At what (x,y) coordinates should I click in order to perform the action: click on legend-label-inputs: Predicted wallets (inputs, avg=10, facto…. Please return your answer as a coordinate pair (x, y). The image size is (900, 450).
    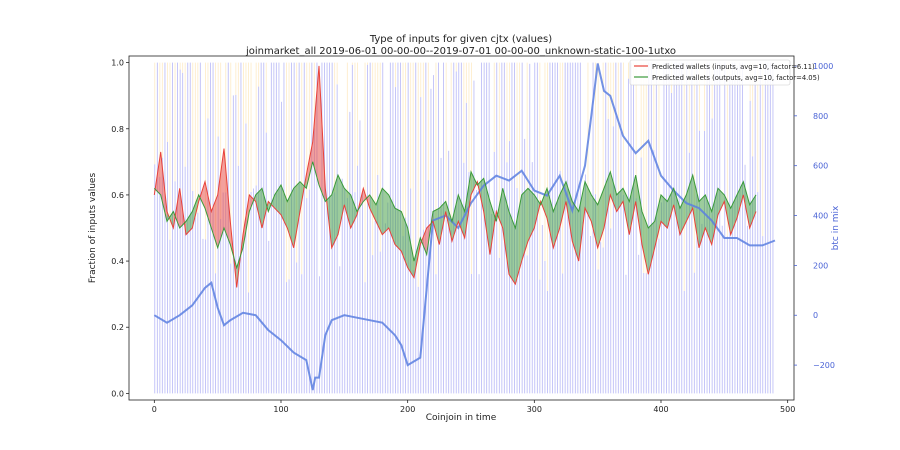
    Looking at the image, I should click on (733, 67).